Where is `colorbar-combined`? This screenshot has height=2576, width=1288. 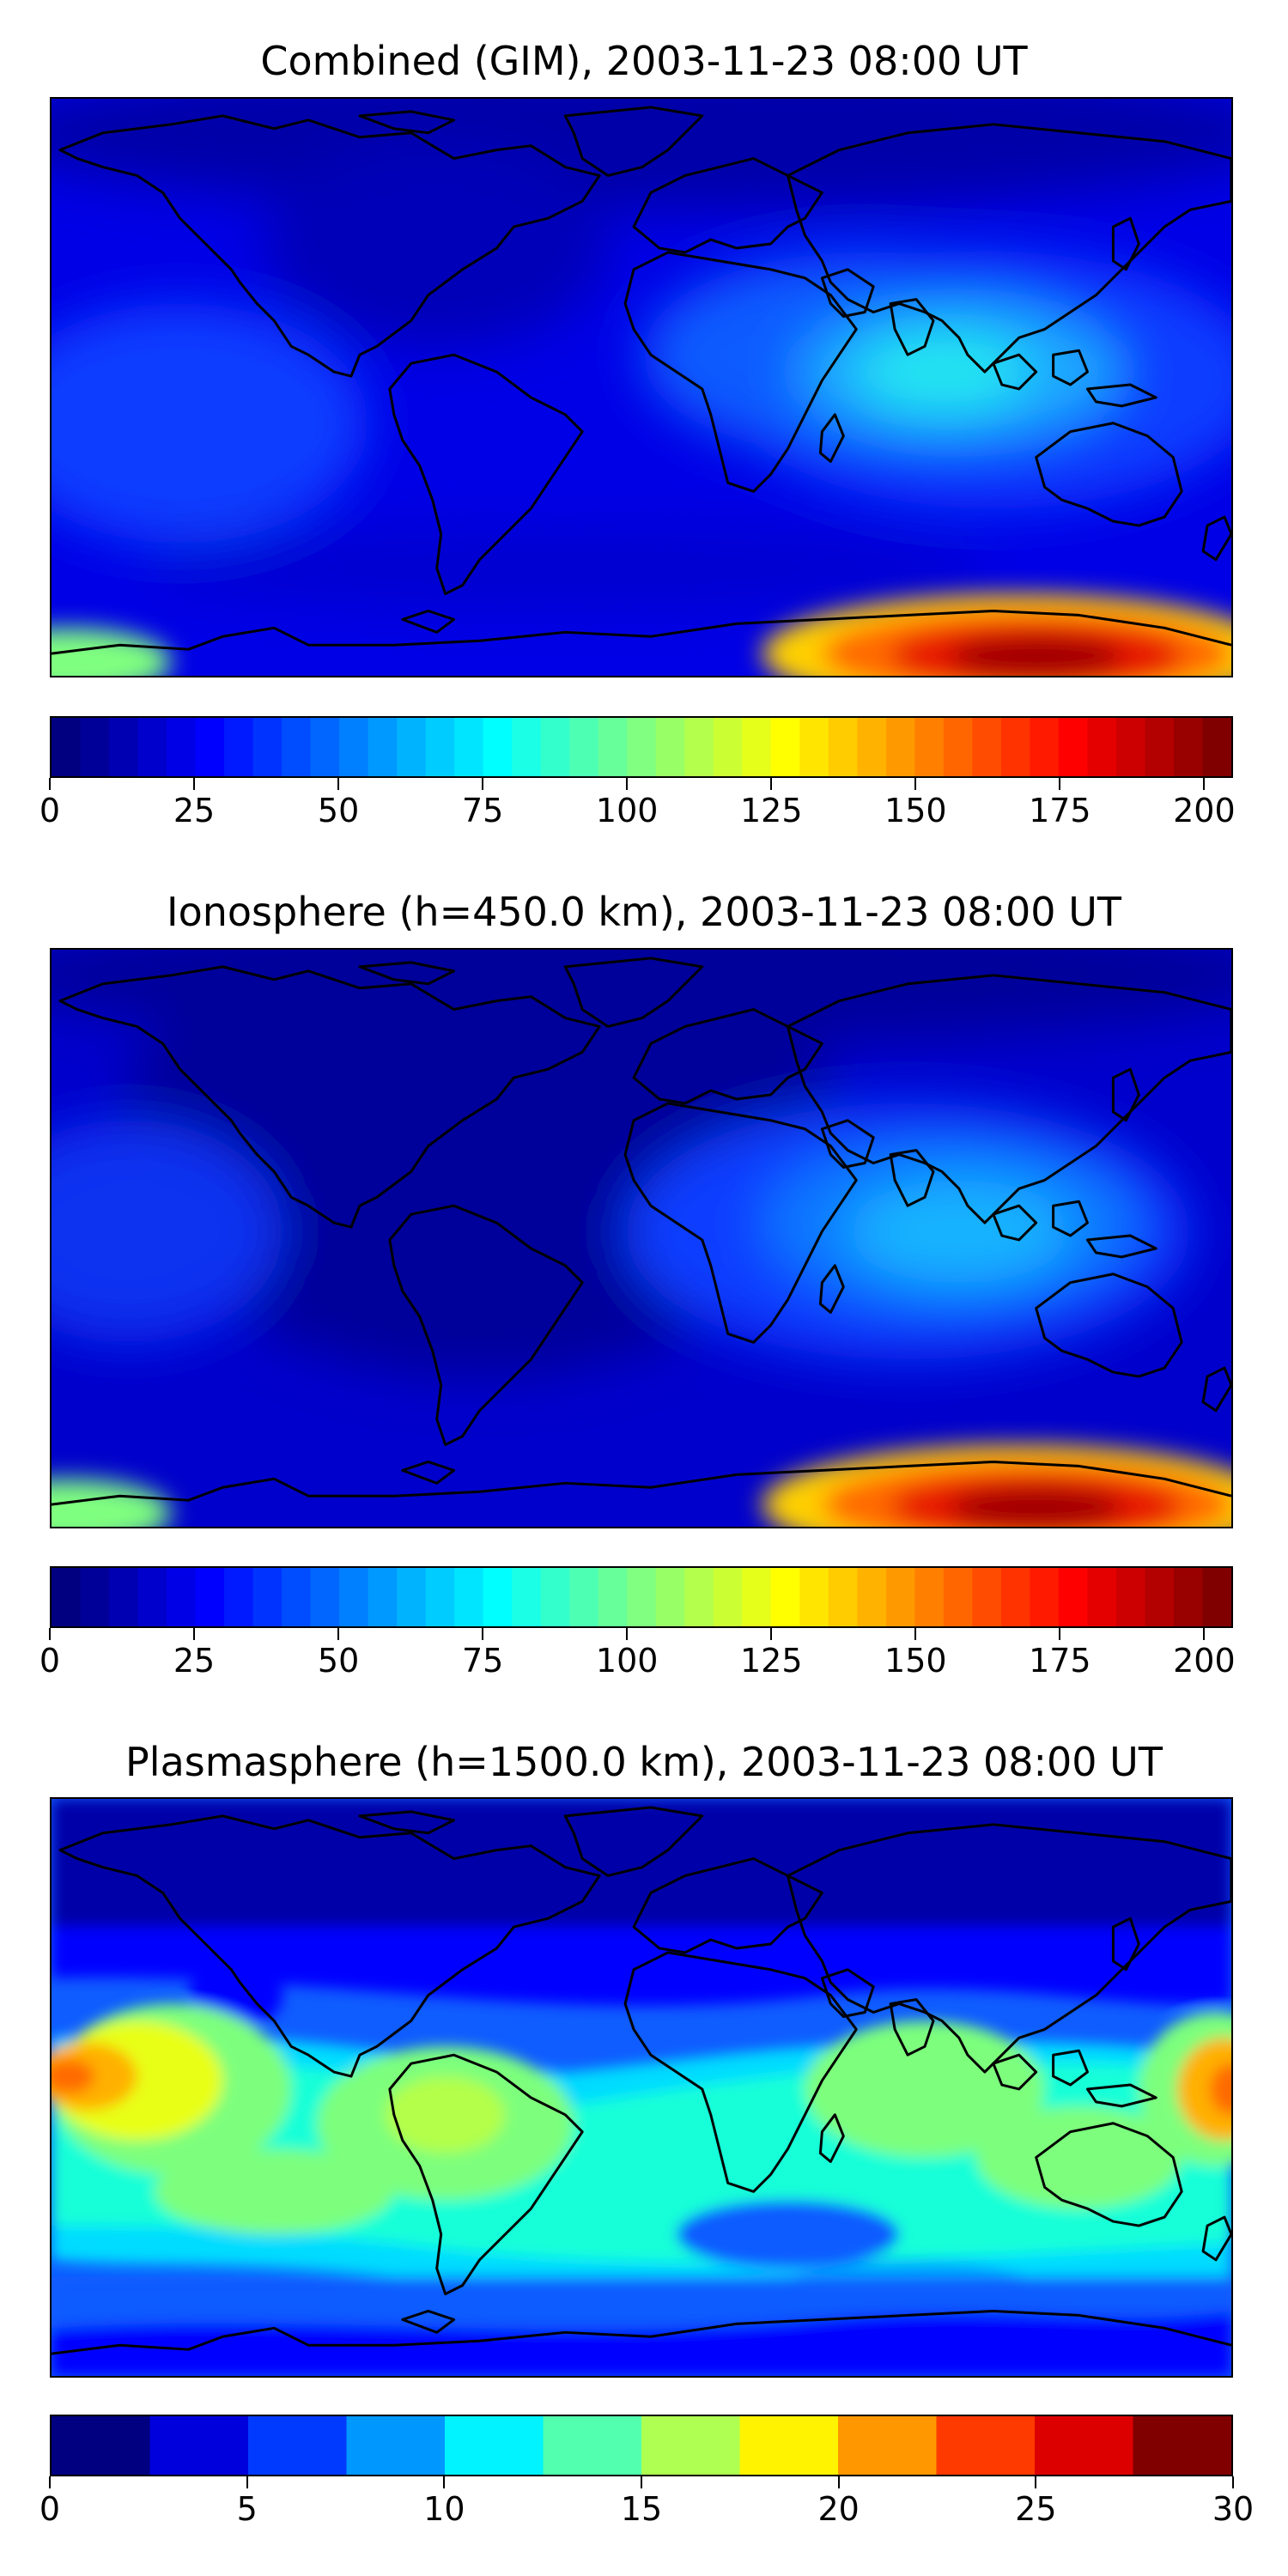 colorbar-combined is located at coordinates (641, 747).